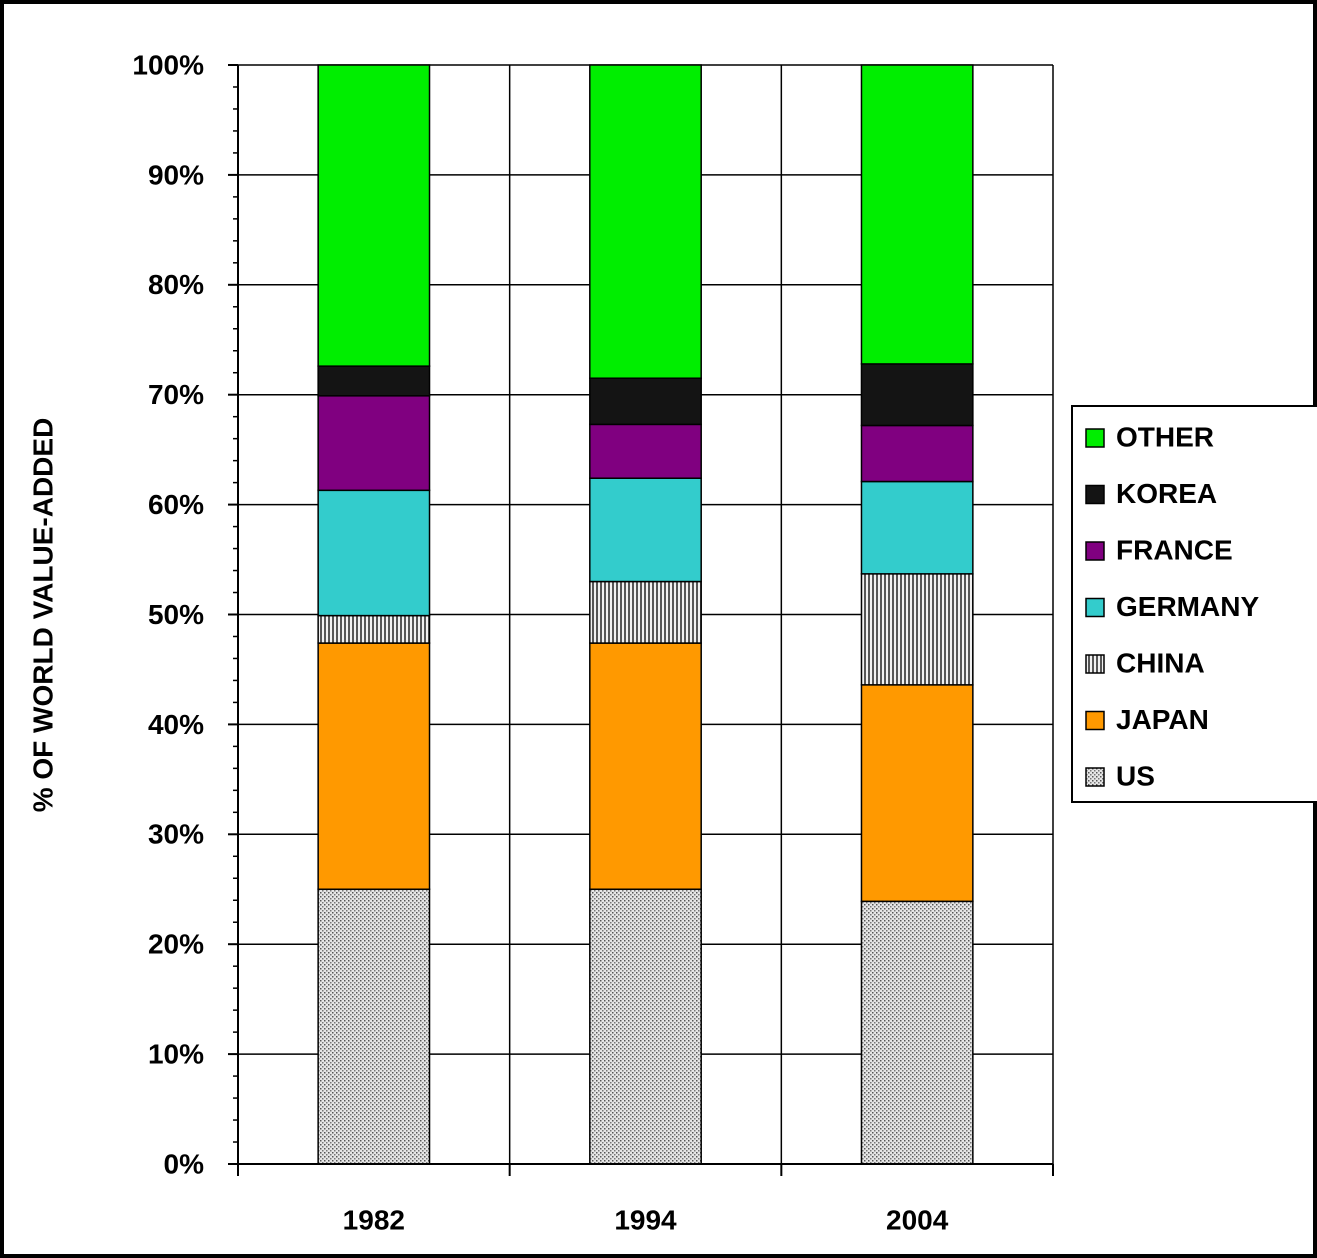 The width and height of the screenshot is (1317, 1258). I want to click on y-tick-label: 50%, so click(176, 614).